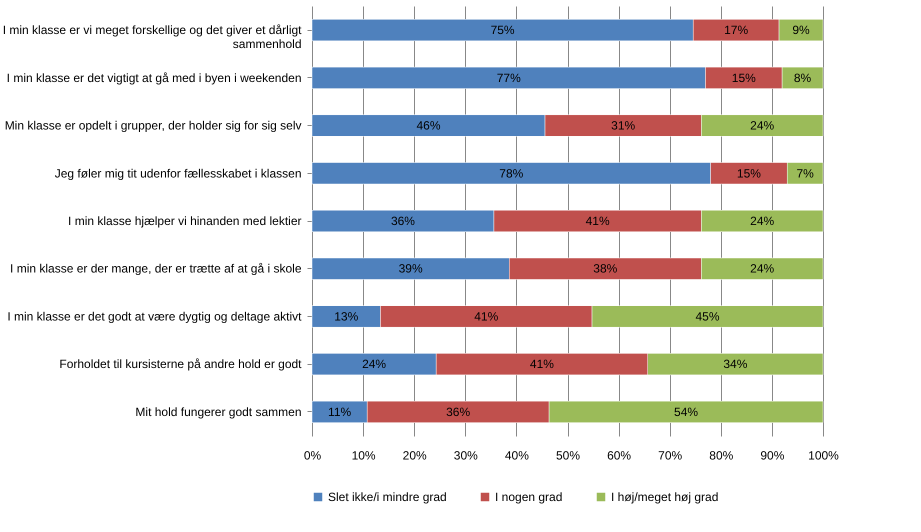 This screenshot has height=532, width=921. Describe the element at coordinates (178, 173) in the screenshot. I see `y-tick-label: Jeg føler mig tit udenfor fællesskabet i klassen` at that location.